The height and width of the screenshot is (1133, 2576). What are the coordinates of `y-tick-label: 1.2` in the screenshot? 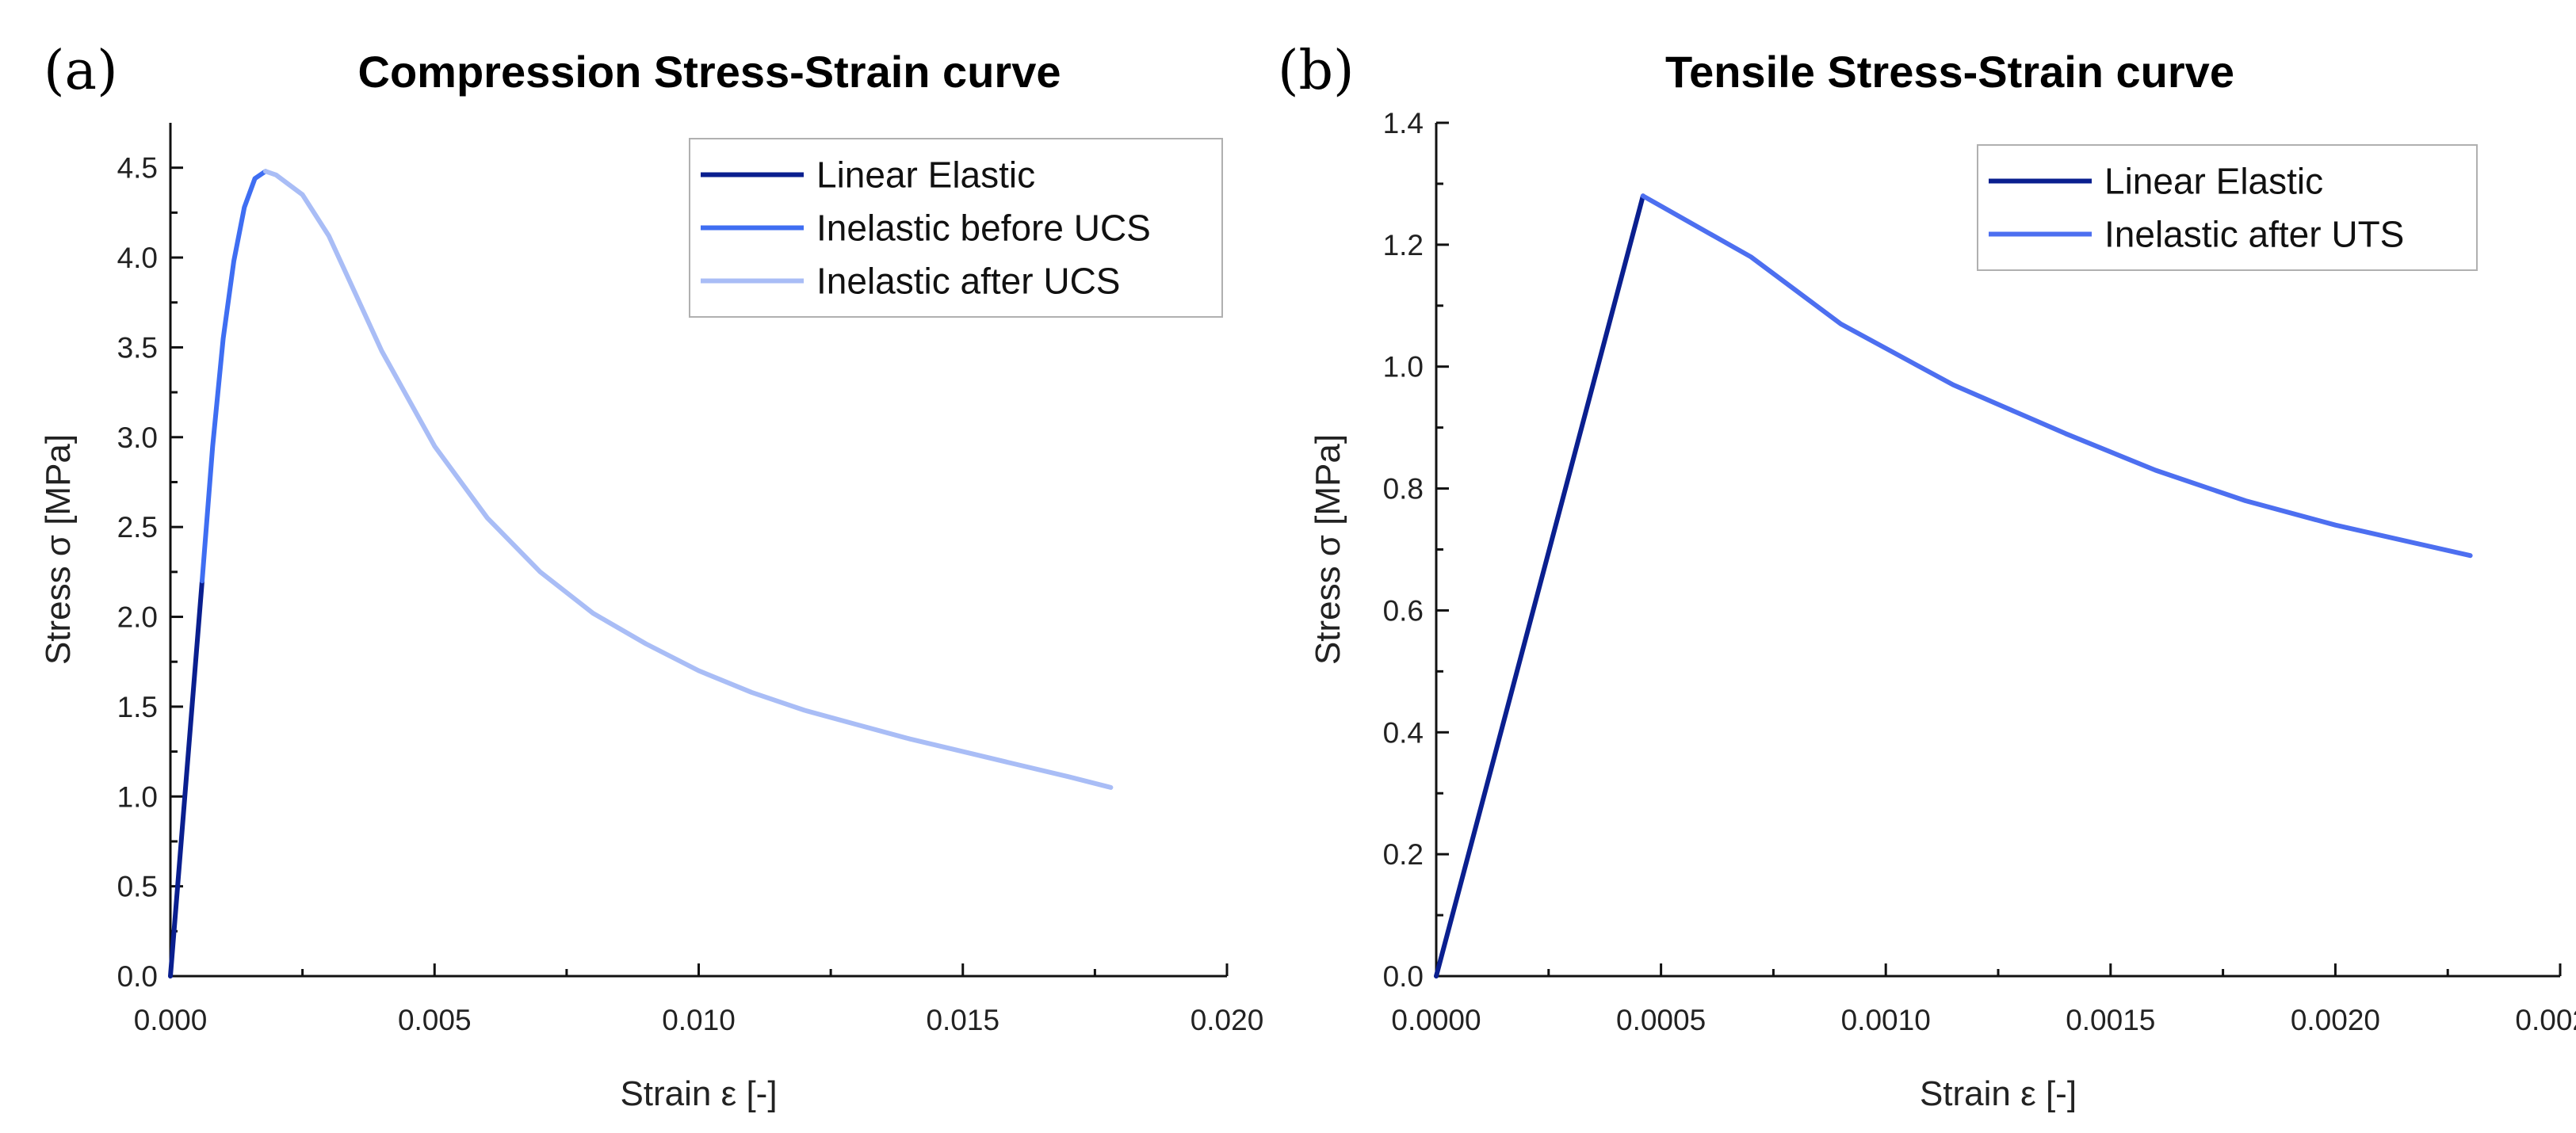 It's located at (1403, 245).